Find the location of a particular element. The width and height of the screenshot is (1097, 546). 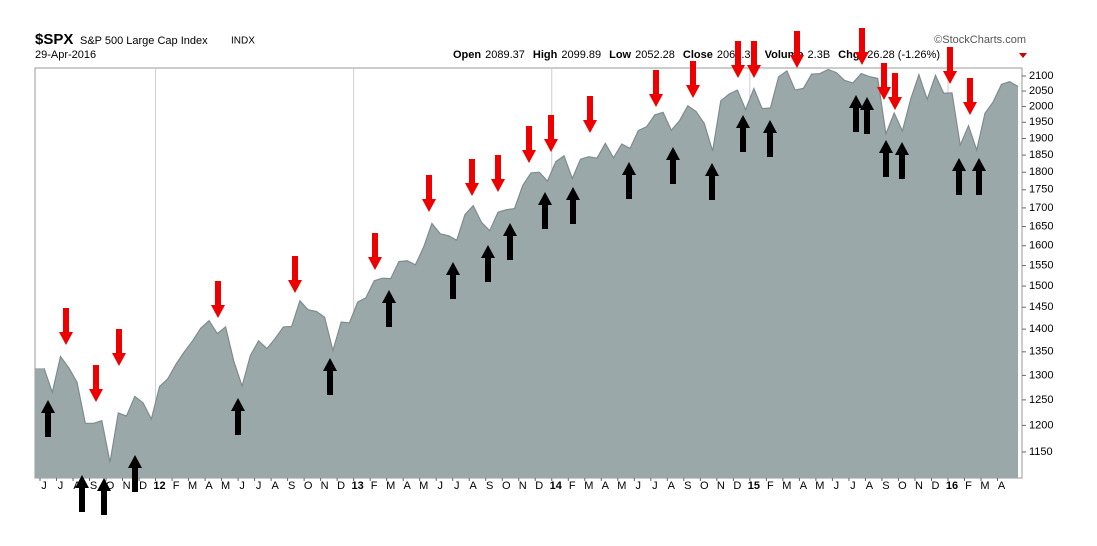

y-tick-label: 1550 is located at coordinates (1041, 265).